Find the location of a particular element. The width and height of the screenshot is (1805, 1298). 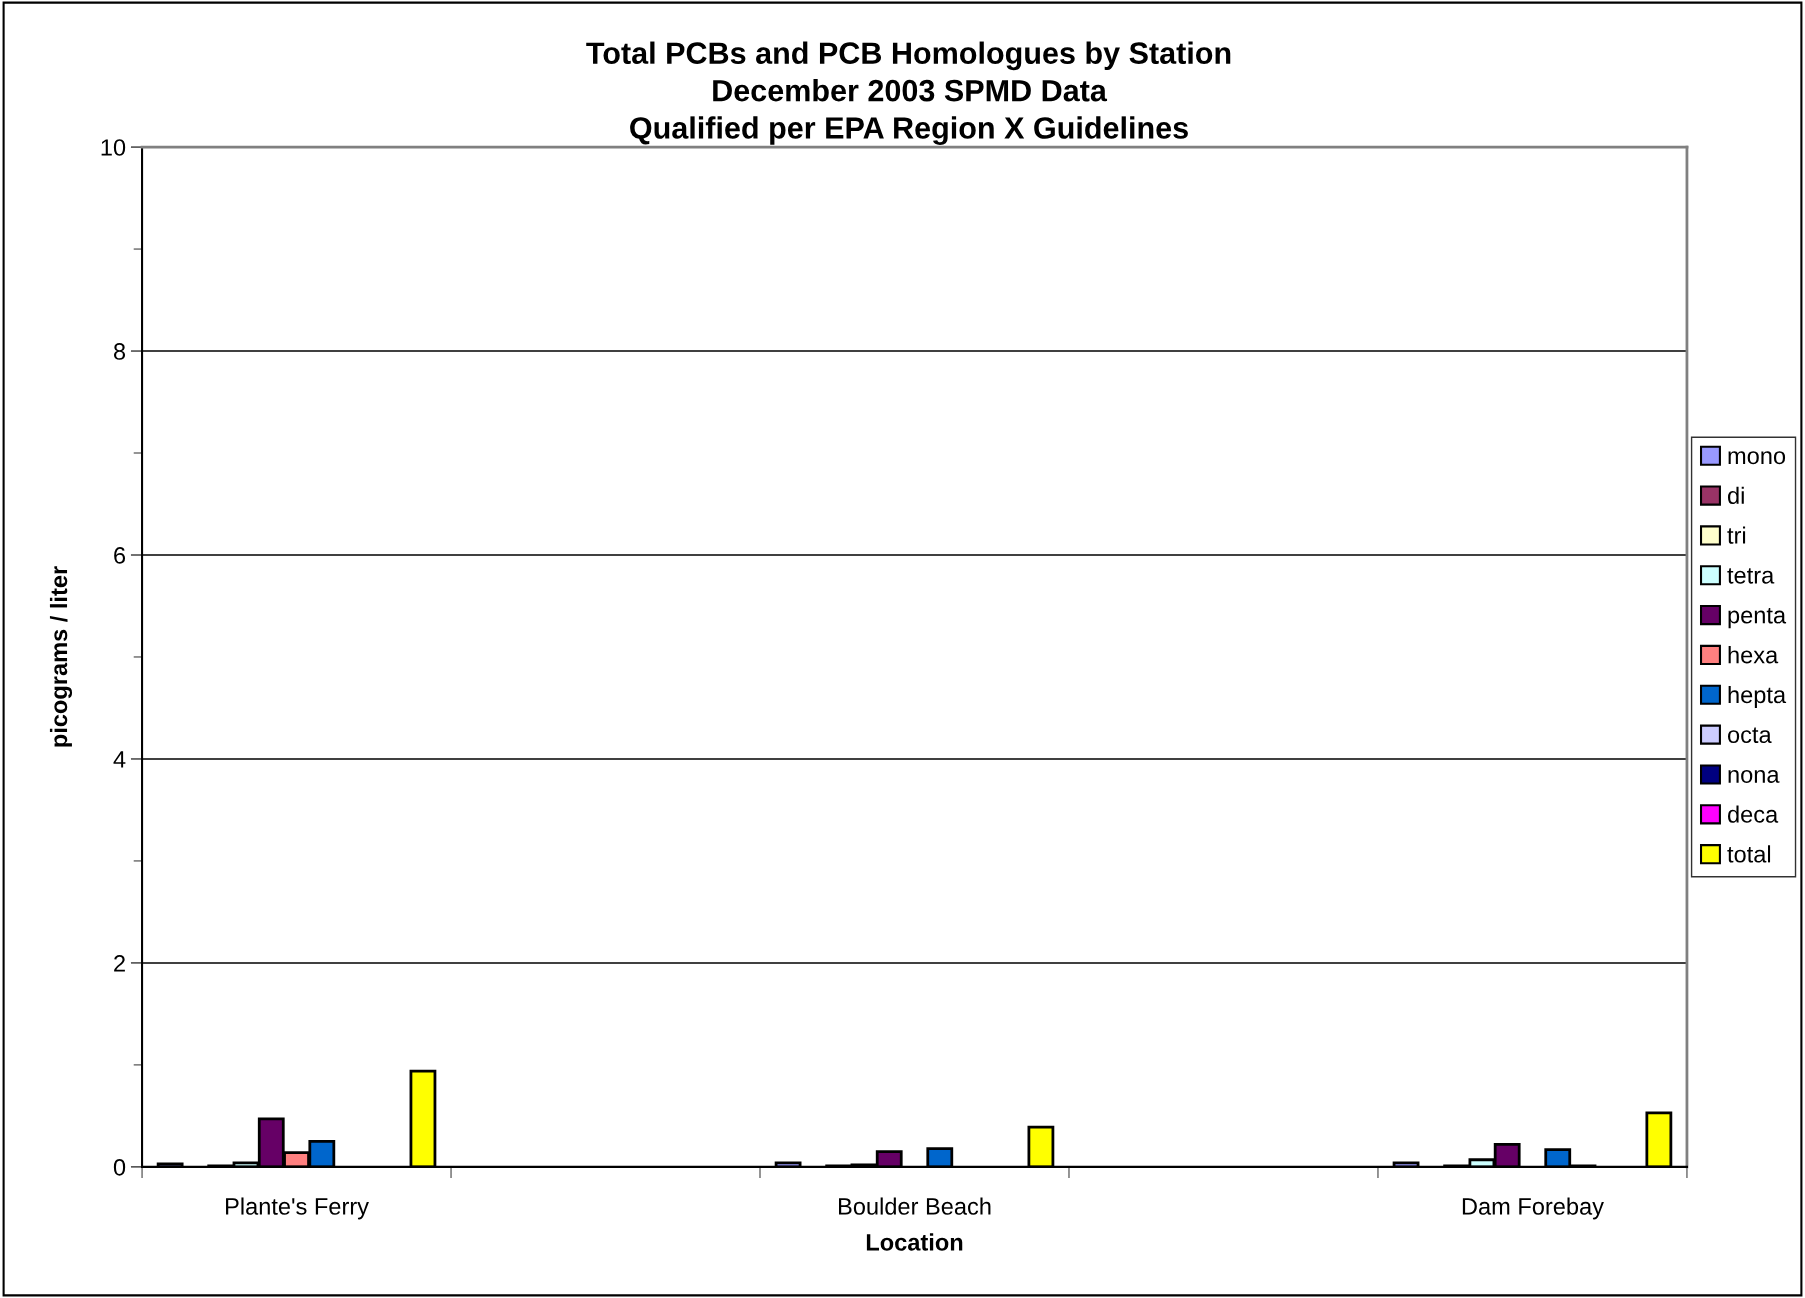

x-axis-title: Location is located at coordinates (914, 1242).